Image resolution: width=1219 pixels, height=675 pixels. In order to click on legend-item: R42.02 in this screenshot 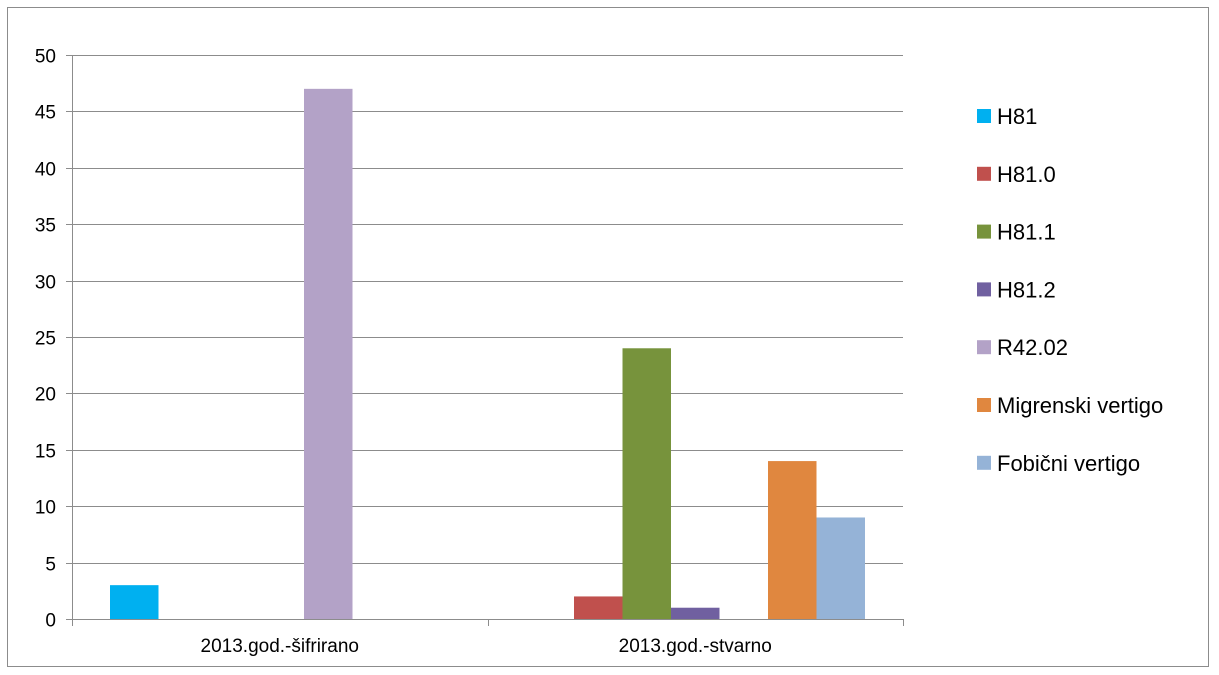, I will do `click(1022, 347)`.